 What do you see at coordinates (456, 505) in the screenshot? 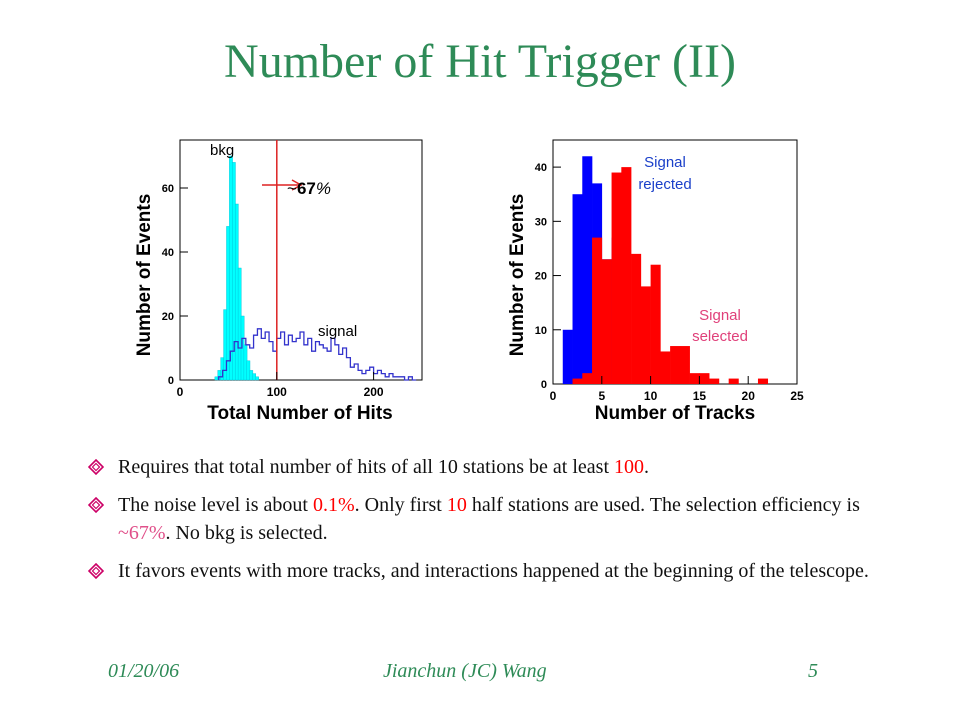
I see `bullet-text-part: 10` at bounding box center [456, 505].